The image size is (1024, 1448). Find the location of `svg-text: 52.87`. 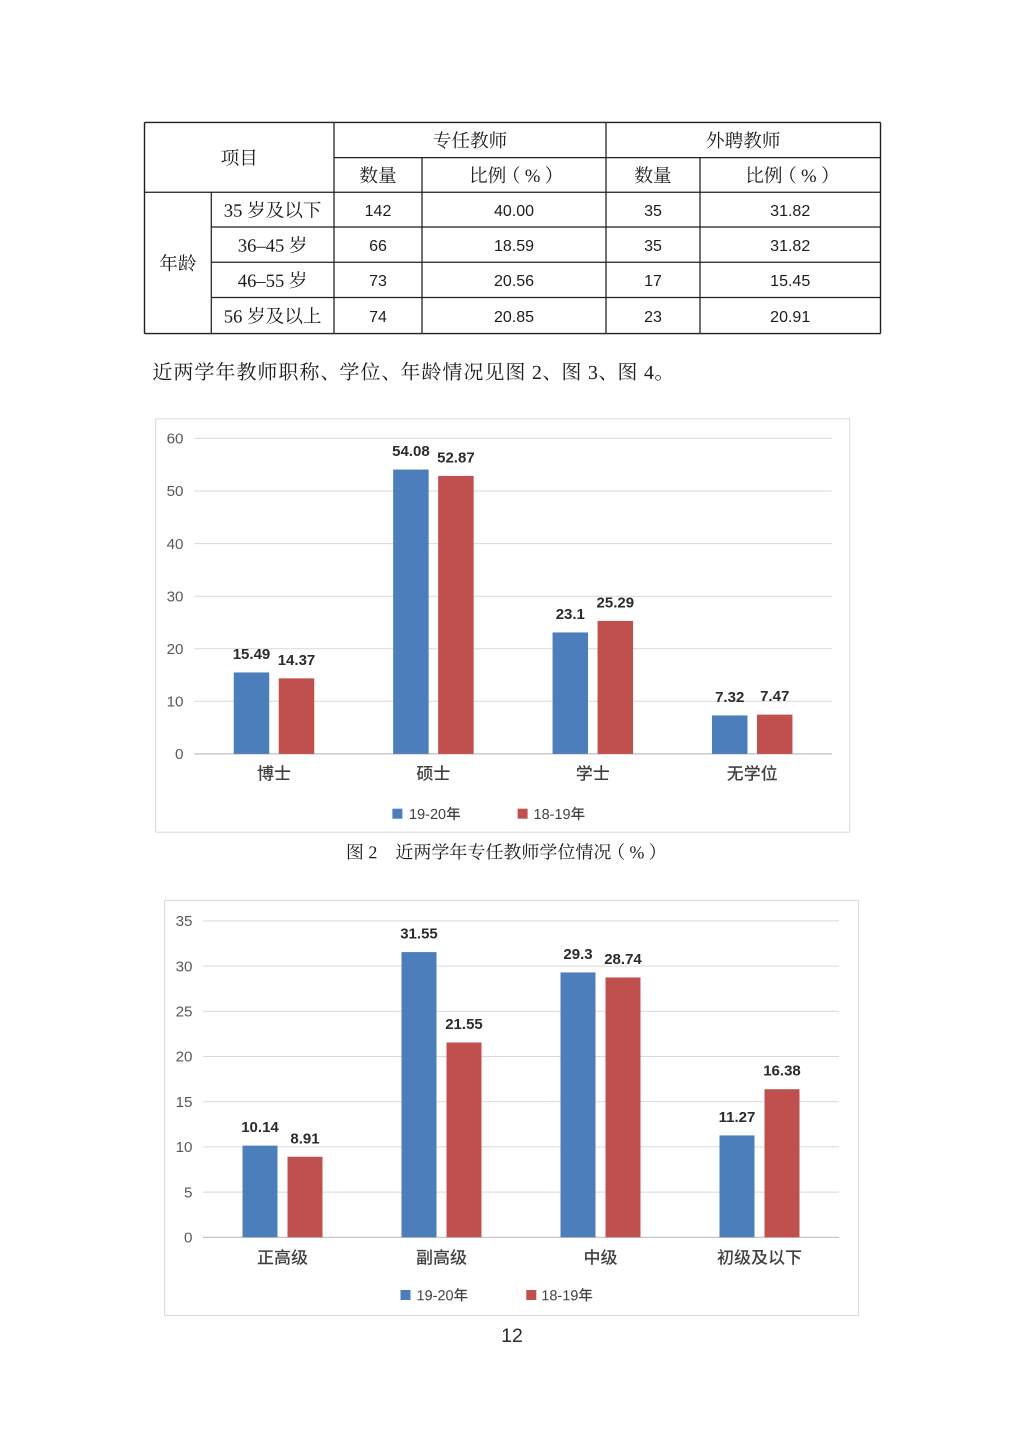

svg-text: 52.87 is located at coordinates (456, 457).